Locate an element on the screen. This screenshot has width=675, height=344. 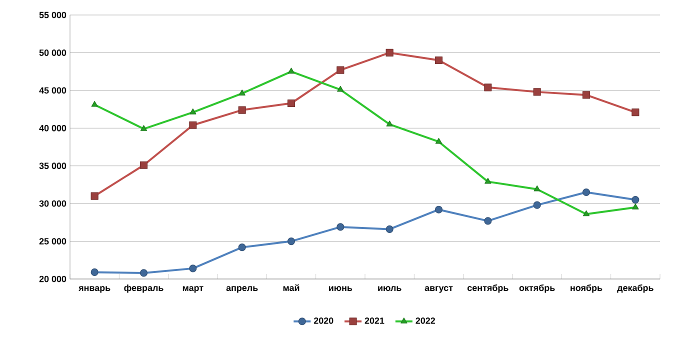
y-tick-label: 25 000 is located at coordinates (52, 241).